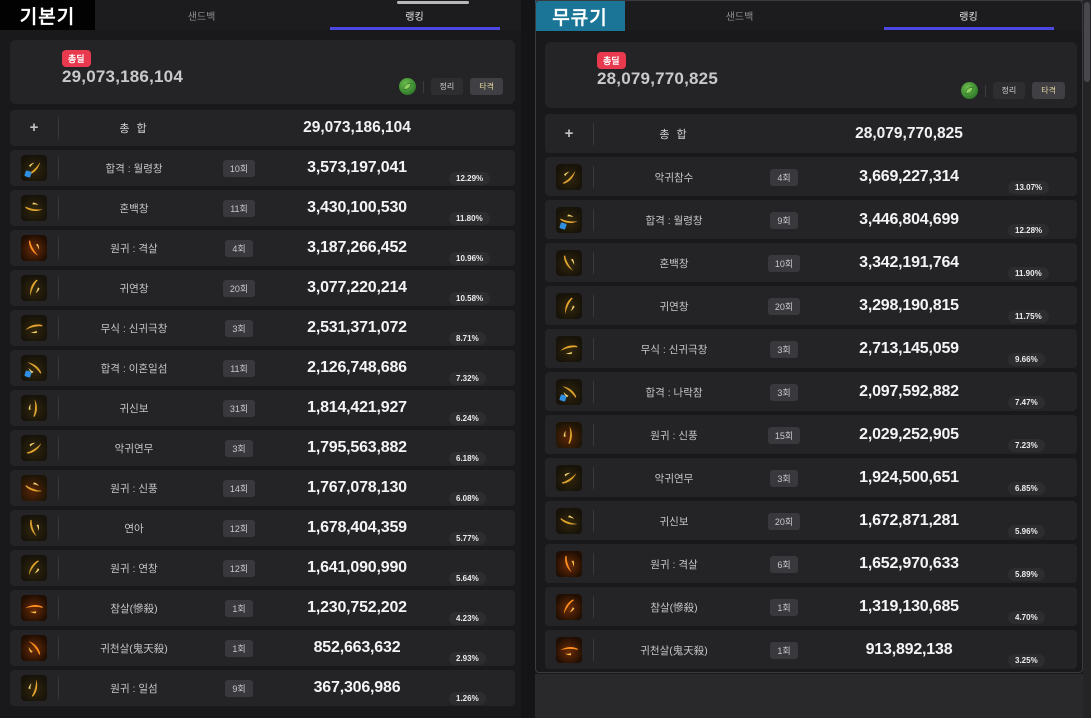 The height and width of the screenshot is (718, 1091). I want to click on damage-percent-badge: 7.23%, so click(1026, 445).